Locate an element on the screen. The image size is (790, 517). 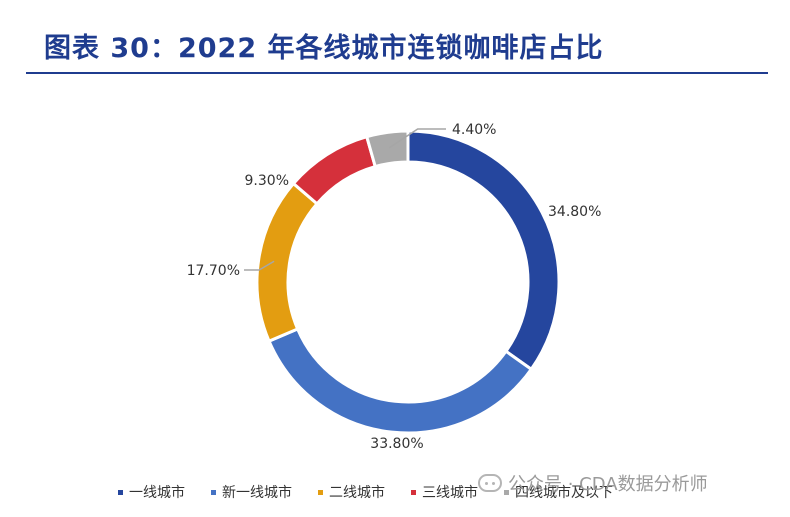
watermark: 公众号 · CDA数据分析师 is located at coordinates (593, 483).